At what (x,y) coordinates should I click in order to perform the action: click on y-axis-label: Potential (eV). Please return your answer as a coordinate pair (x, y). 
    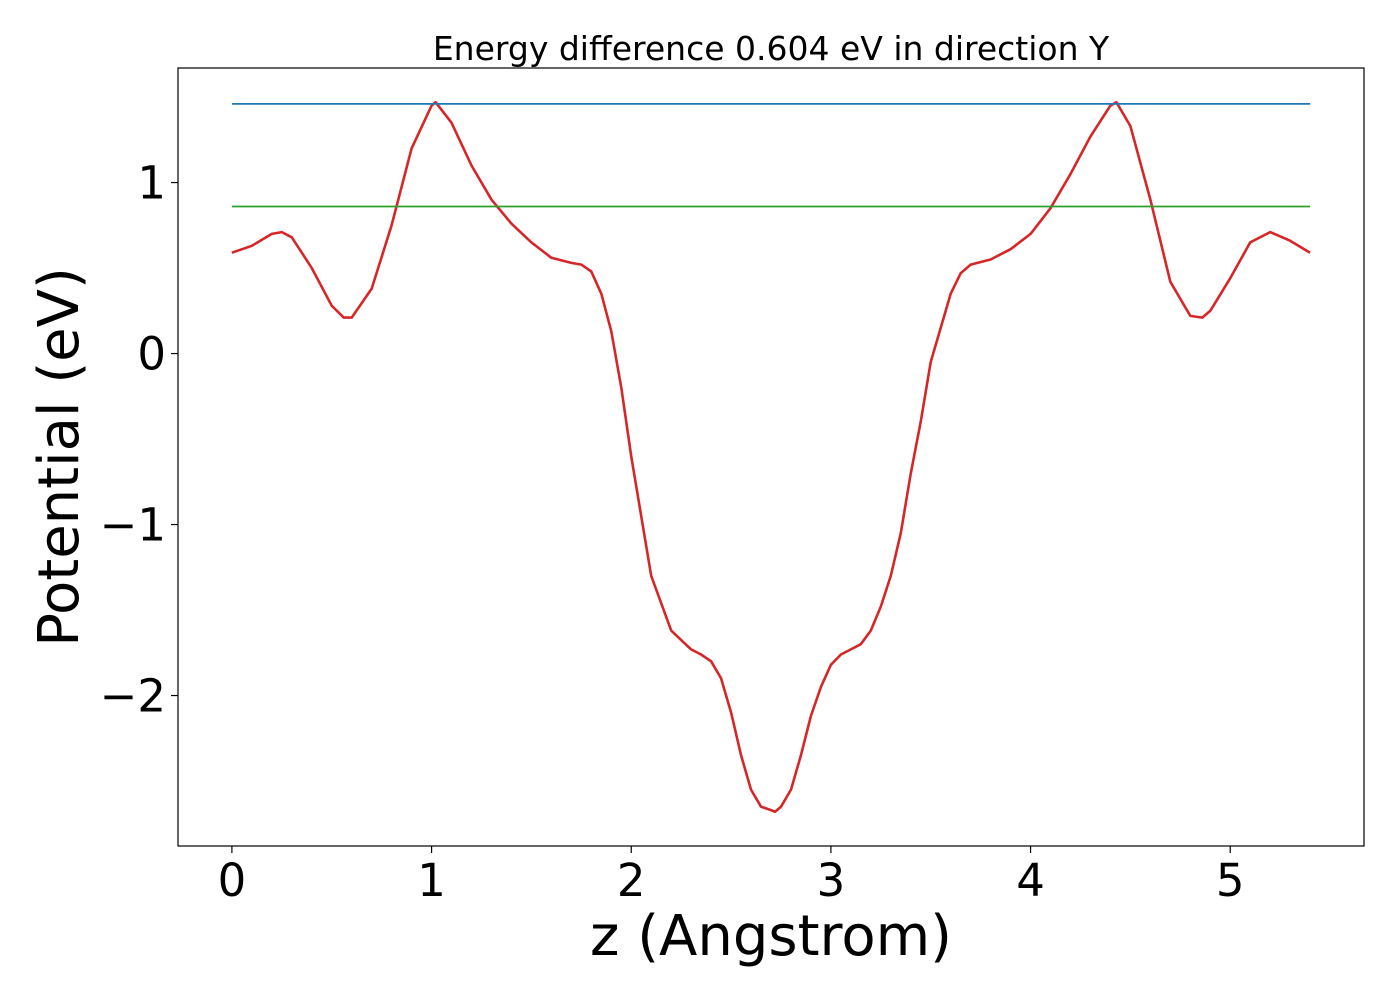
    Looking at the image, I should click on (59, 457).